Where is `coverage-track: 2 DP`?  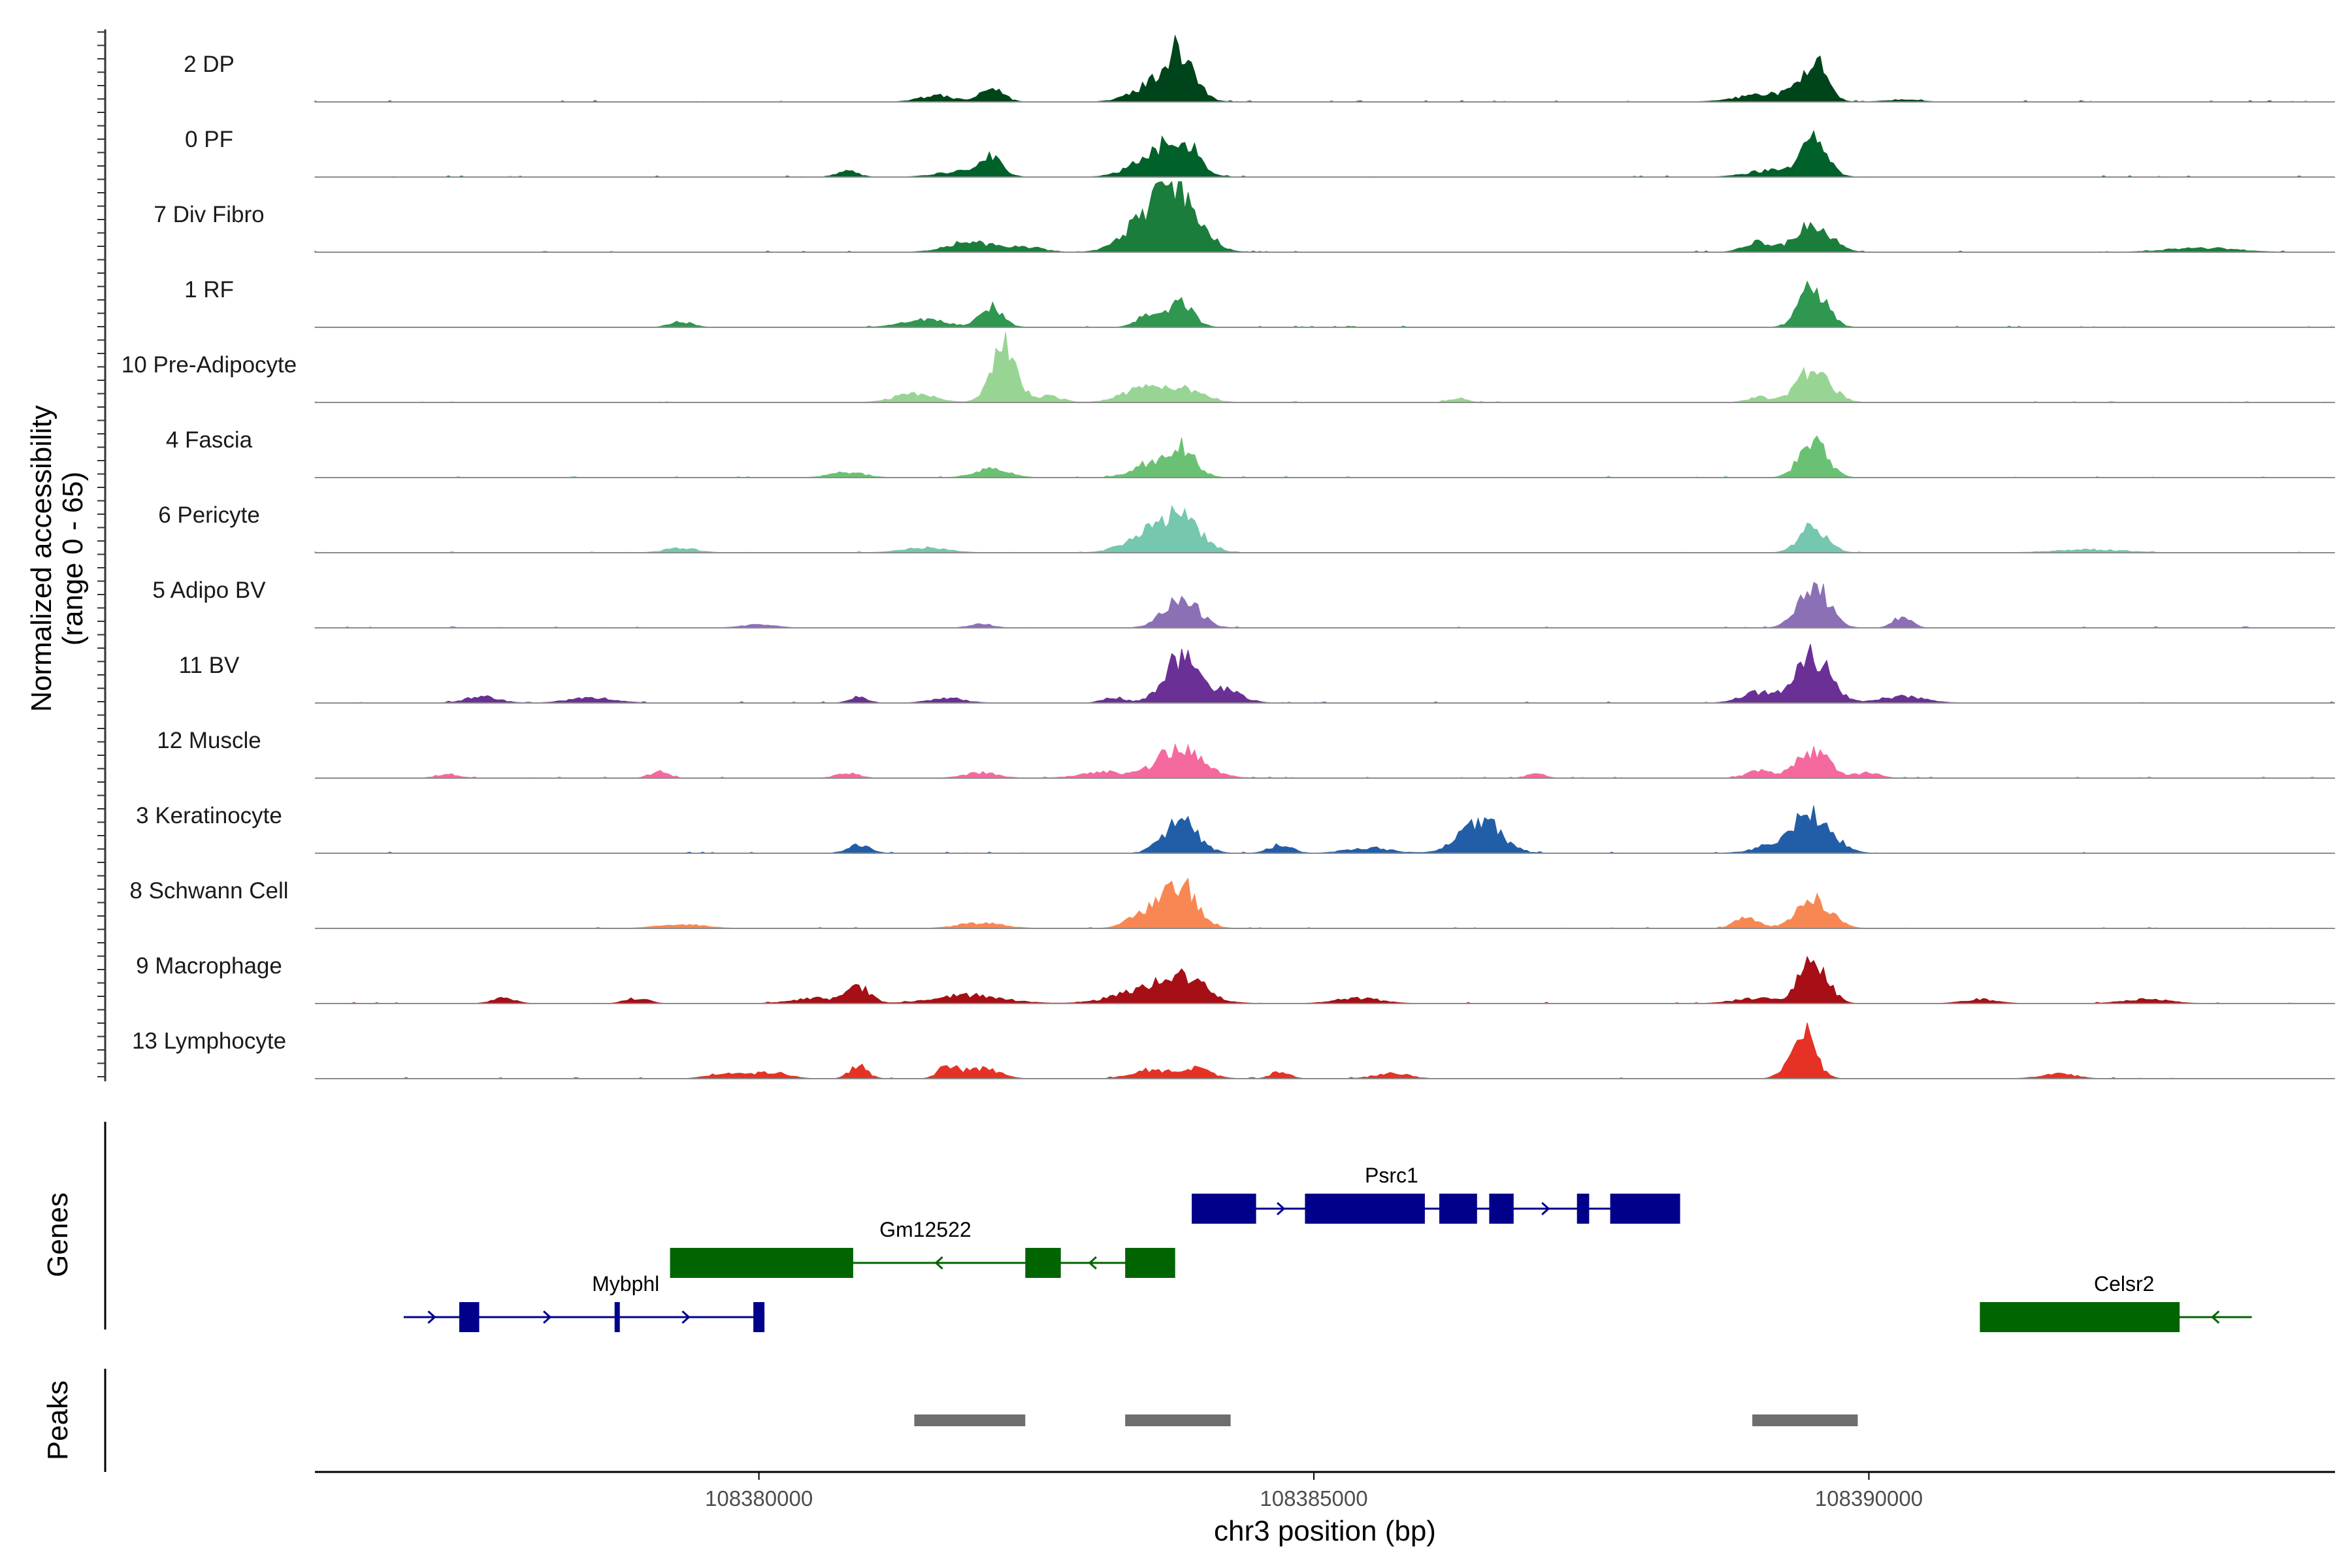 coverage-track: 2 DP is located at coordinates (1259, 68).